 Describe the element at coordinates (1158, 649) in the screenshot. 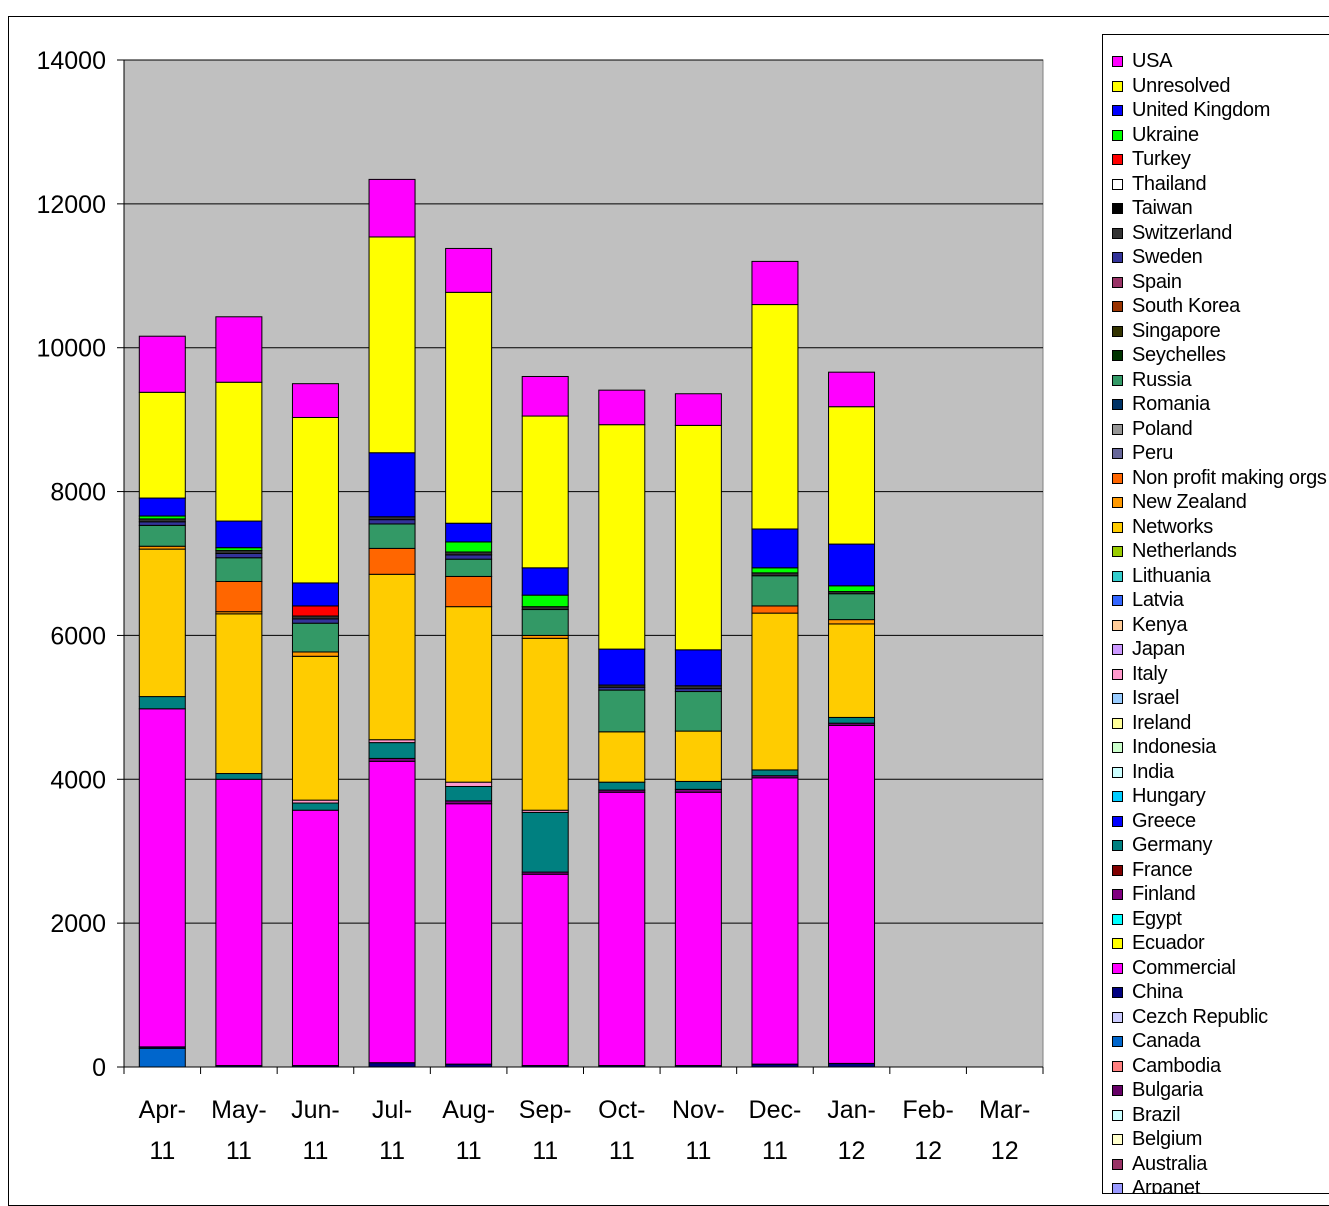

I see `legend-label: Japan` at that location.